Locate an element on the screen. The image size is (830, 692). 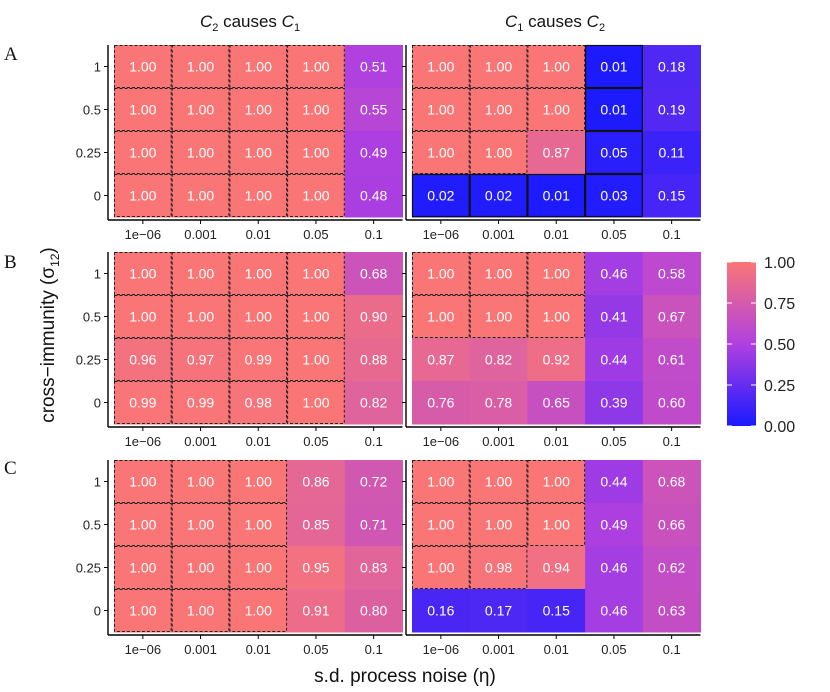
cell-value-label: 0.91 is located at coordinates (315, 611).